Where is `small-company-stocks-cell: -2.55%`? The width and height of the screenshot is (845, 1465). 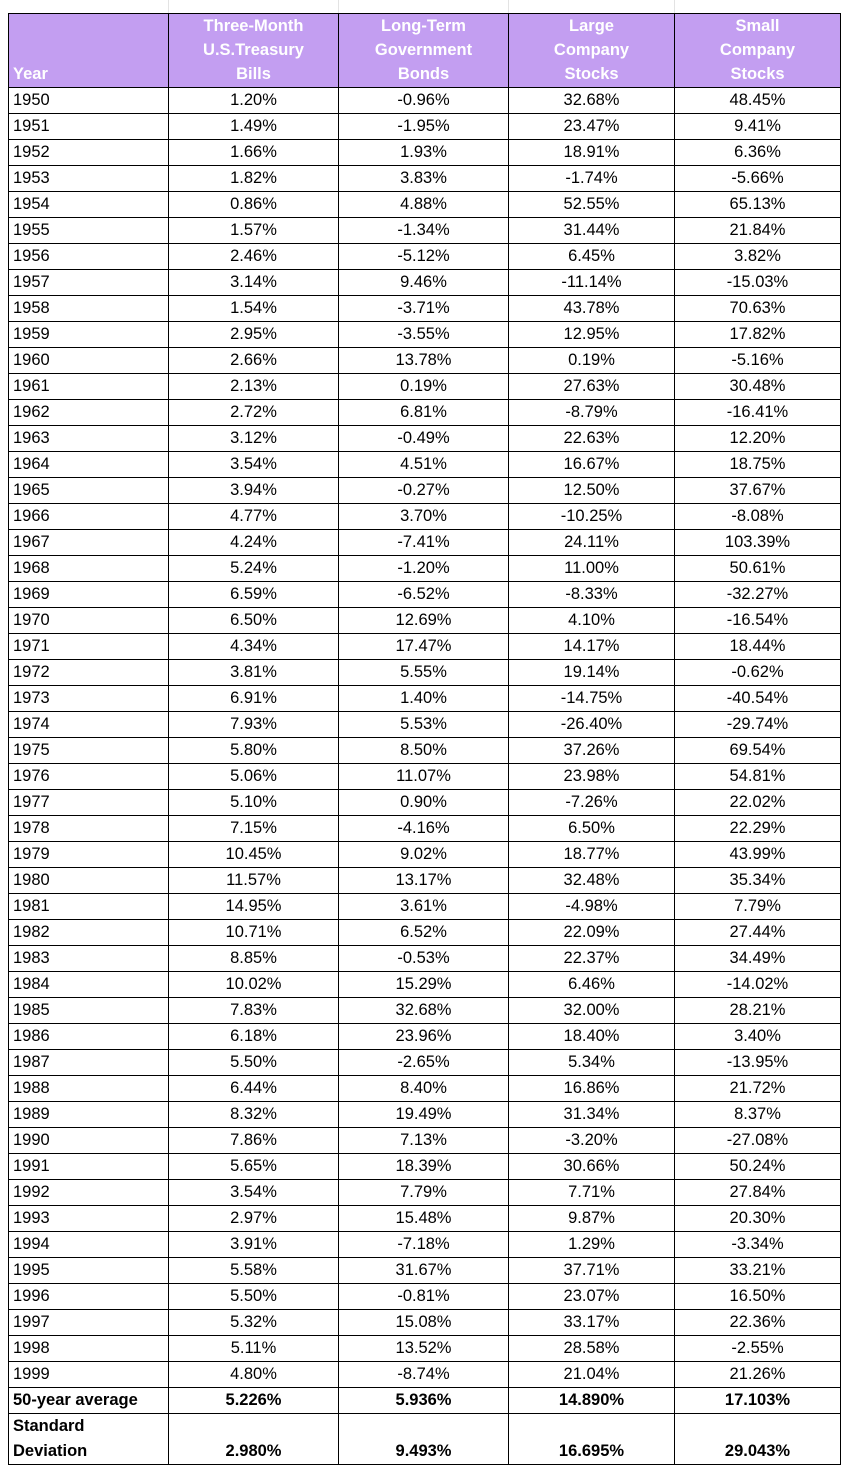
small-company-stocks-cell: -2.55% is located at coordinates (757, 1348).